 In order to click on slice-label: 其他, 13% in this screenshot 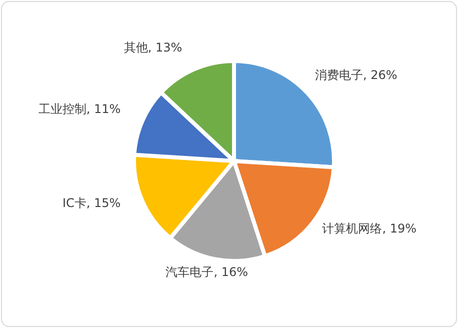, I will do `click(153, 47)`.